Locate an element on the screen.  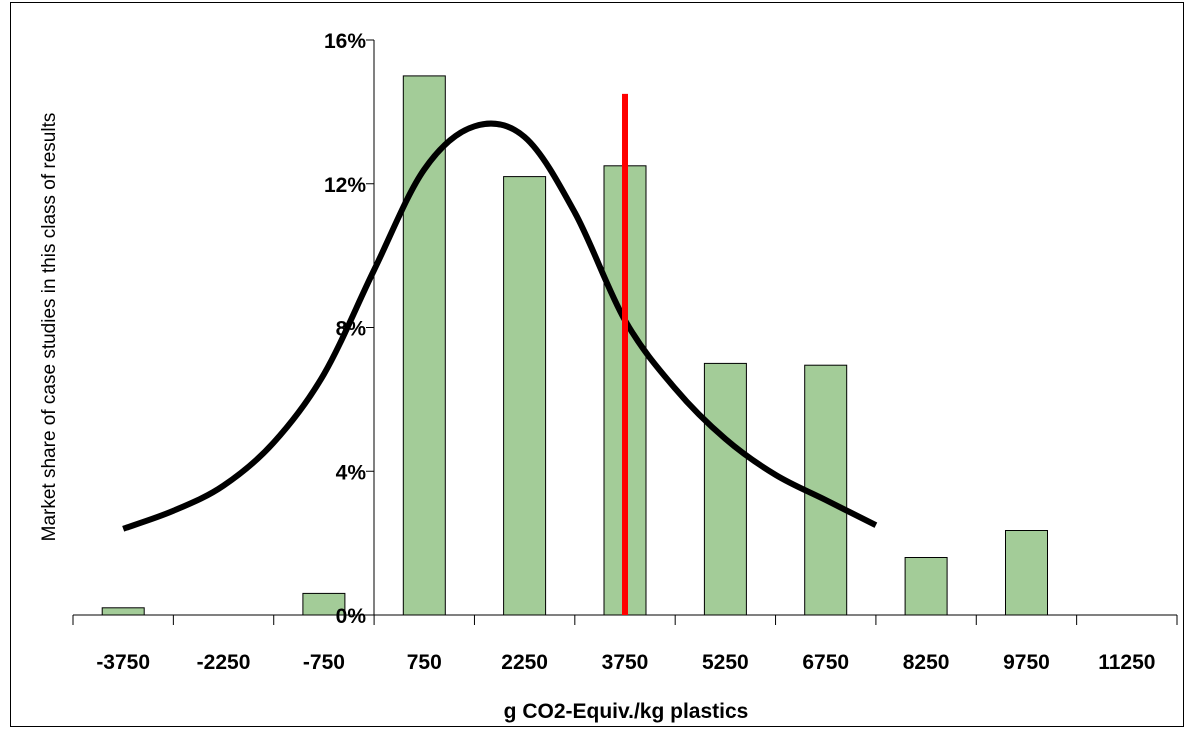
x-tick-label: 5250 is located at coordinates (725, 662).